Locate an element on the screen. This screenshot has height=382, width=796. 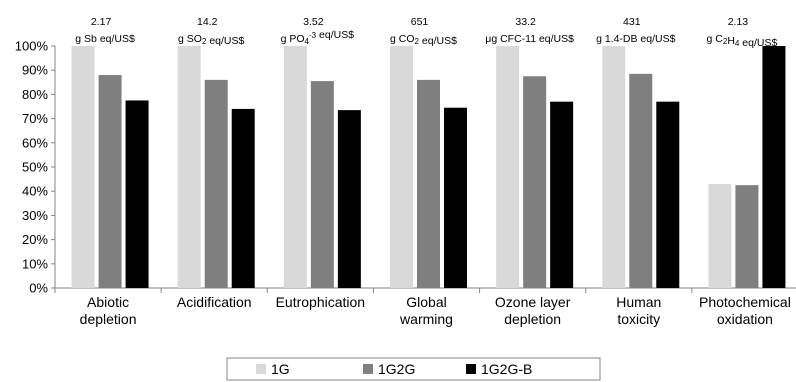
legend-label-1g: 1G is located at coordinates (280, 369).